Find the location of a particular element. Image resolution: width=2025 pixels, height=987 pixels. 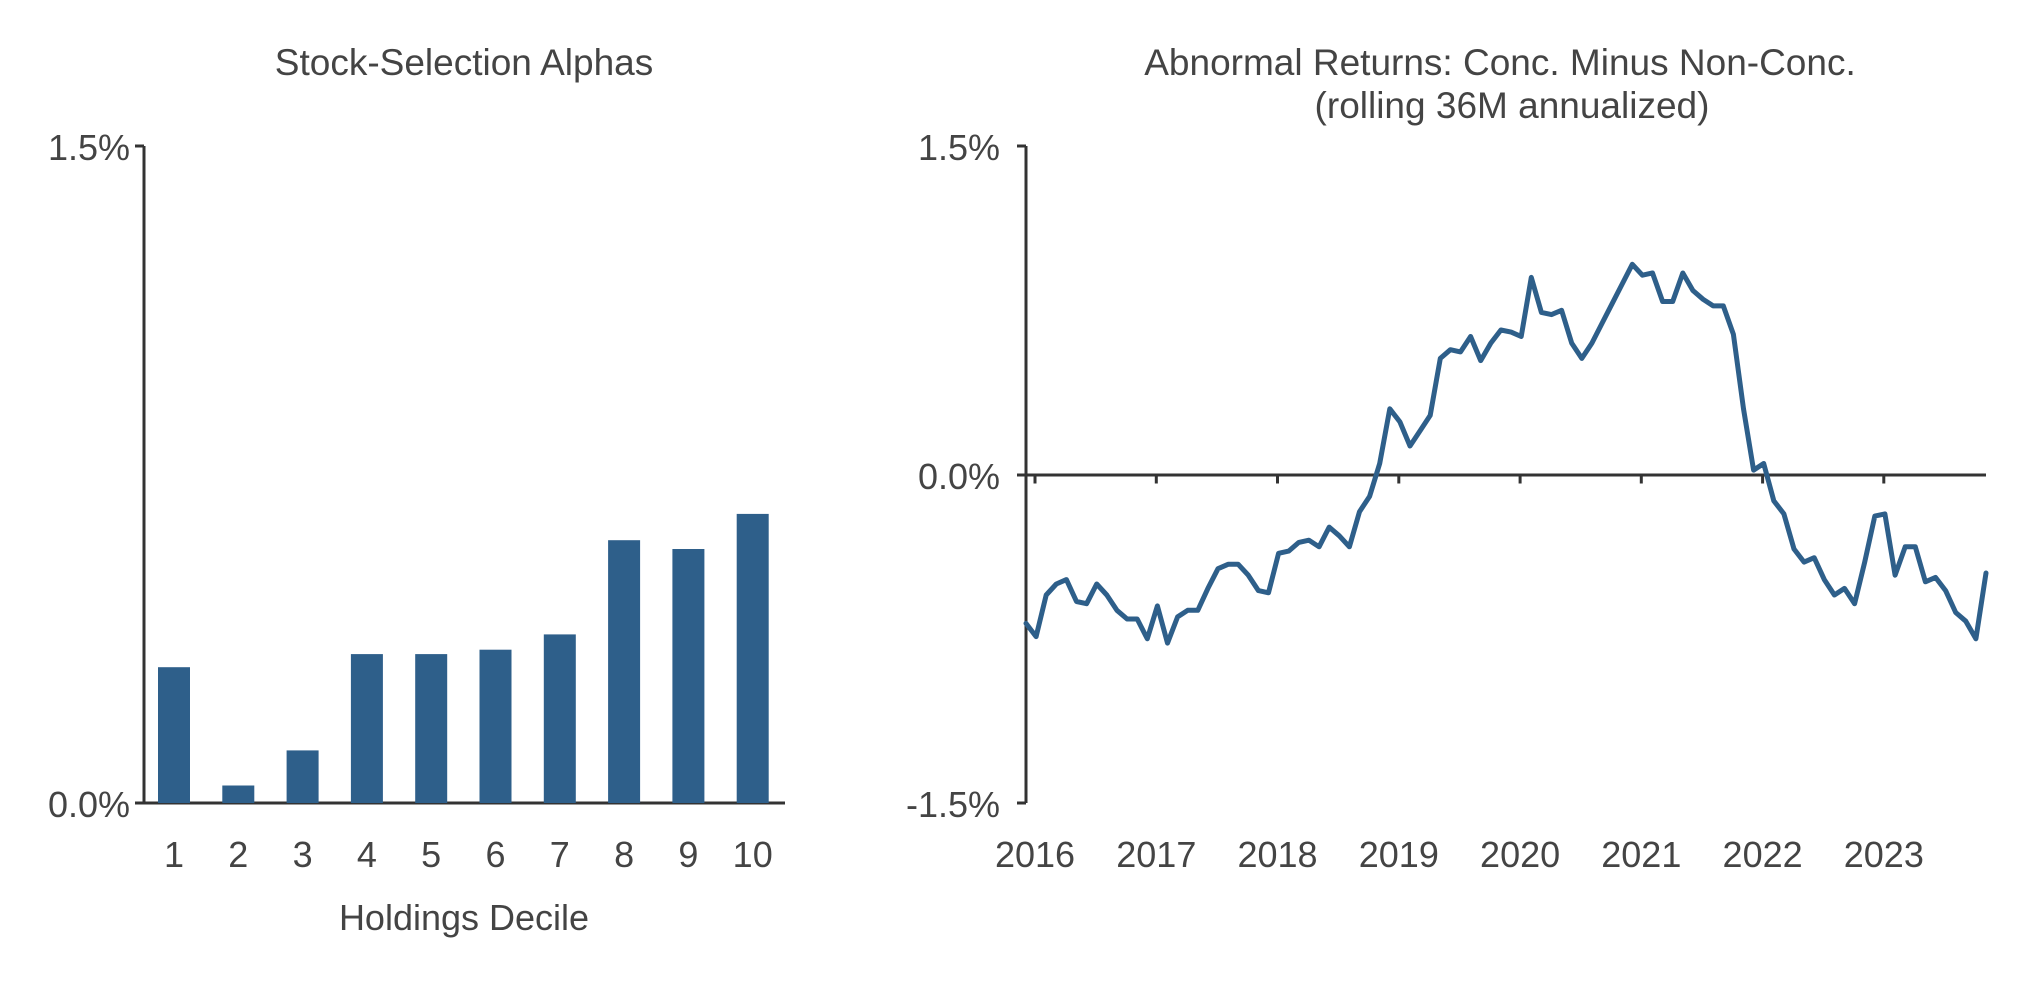

bar-chart-x-tick-label: 6 is located at coordinates (495, 854).